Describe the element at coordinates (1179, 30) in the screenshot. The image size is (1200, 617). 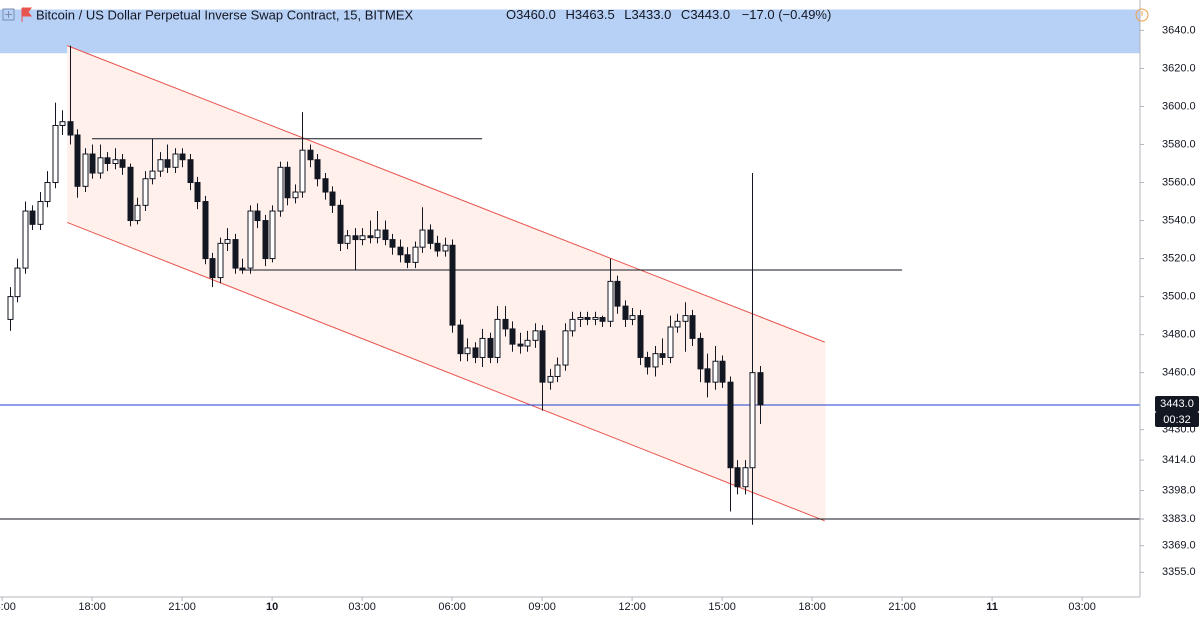
I see `y-tick-label: 3640.0` at that location.